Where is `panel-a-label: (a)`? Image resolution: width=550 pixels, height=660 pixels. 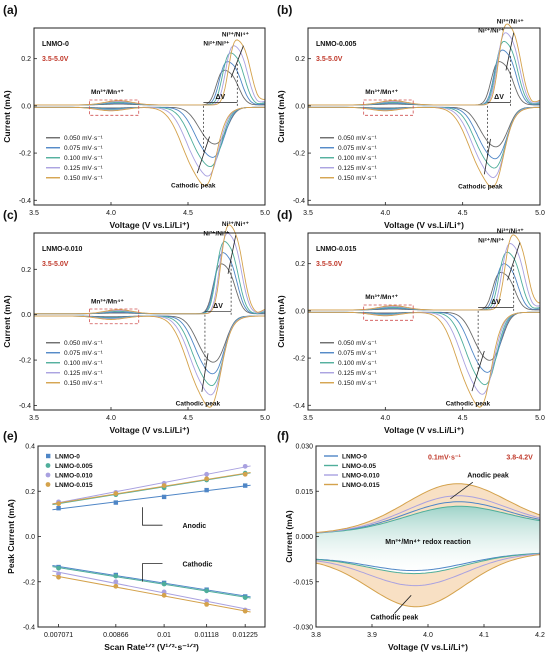
panel-a-label: (a) is located at coordinates (10, 10).